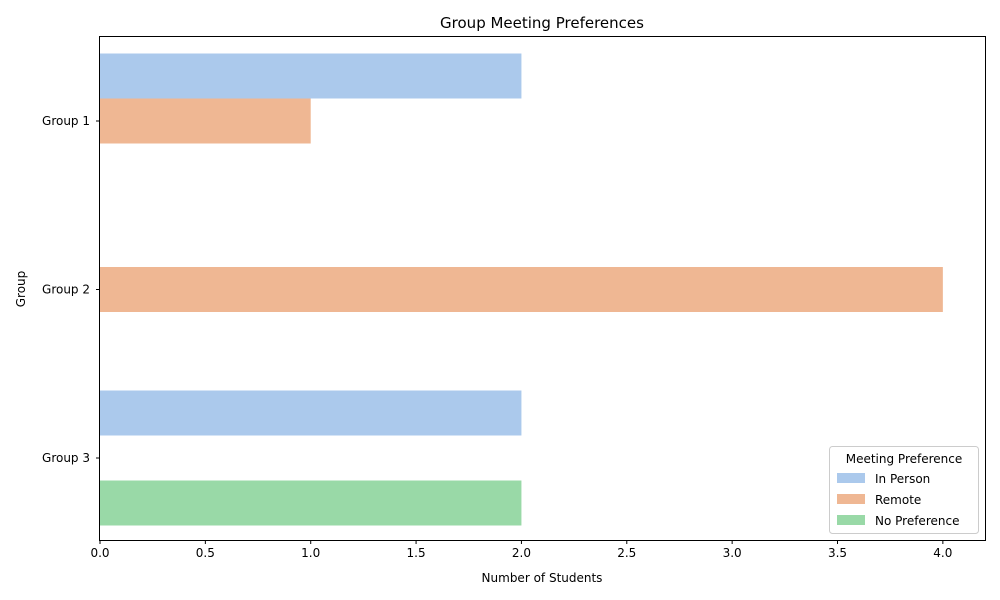 The image size is (1000, 600). I want to click on chart-title: Group Meeting Preferences, so click(542, 23).